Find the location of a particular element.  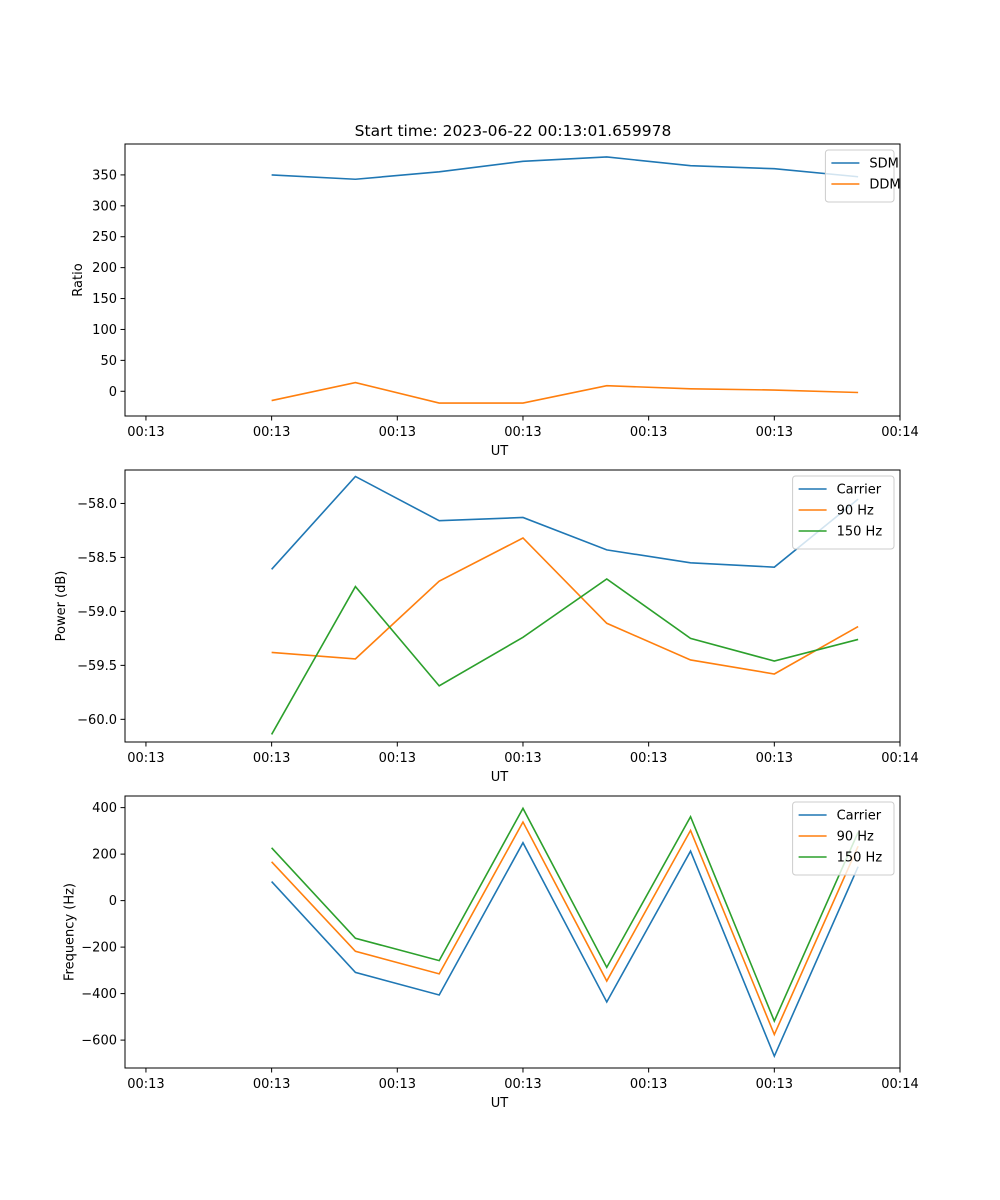

y-tick-label: 100 is located at coordinates (104, 330).